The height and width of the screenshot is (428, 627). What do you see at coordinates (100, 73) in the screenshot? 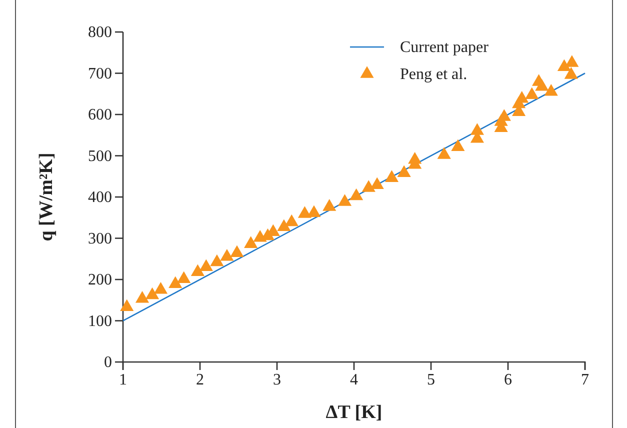
I see `y-tick-label: 700` at bounding box center [100, 73].